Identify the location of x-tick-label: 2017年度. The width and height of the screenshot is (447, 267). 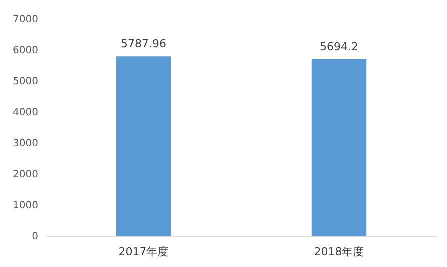
(143, 252).